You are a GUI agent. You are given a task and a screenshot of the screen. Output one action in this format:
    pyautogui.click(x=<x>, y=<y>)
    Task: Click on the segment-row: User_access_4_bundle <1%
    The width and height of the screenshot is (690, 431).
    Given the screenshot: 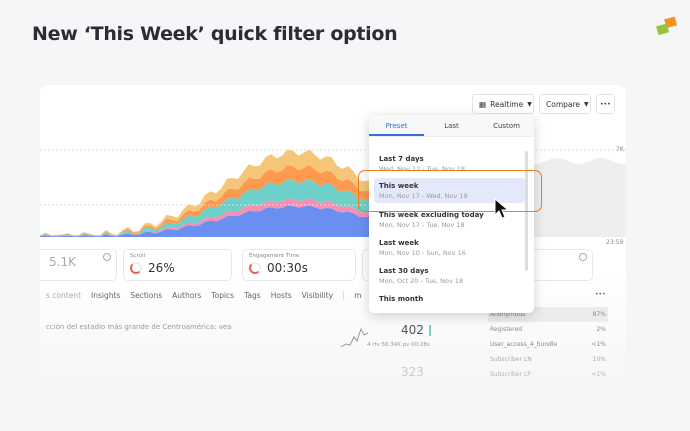 What is the action you would take?
    pyautogui.click(x=548, y=344)
    